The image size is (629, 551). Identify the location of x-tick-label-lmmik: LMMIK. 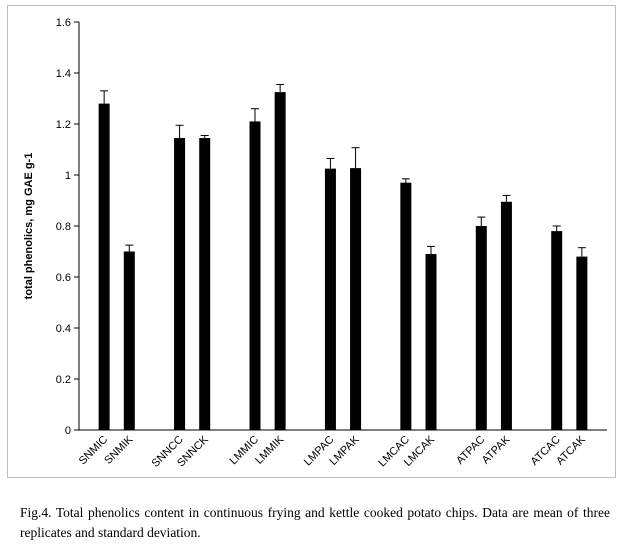
(270, 450).